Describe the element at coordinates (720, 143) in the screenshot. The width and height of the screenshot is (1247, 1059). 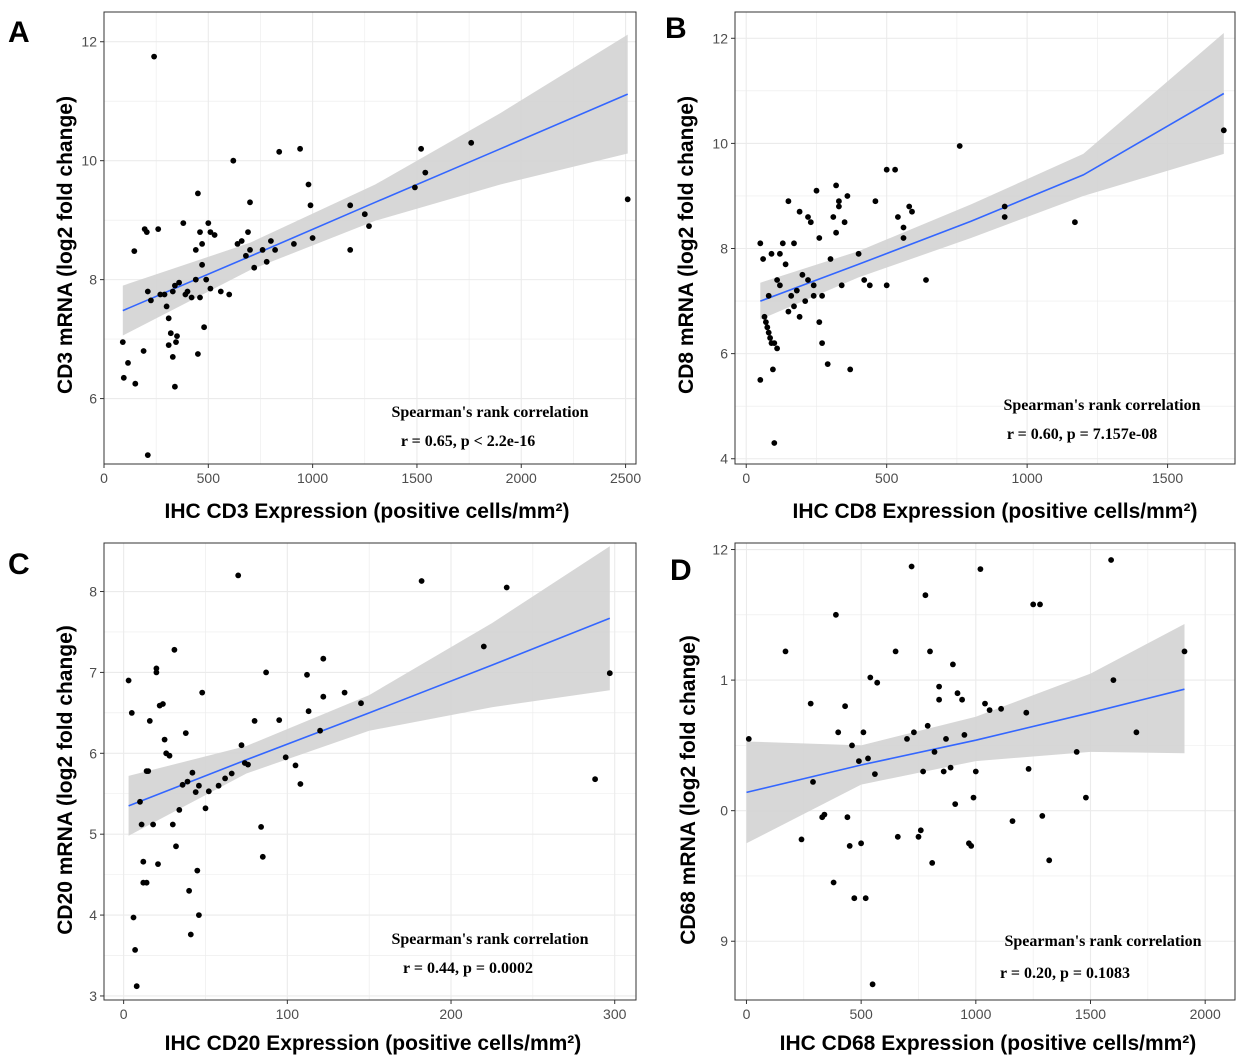
I see `y-tick-label-b: 10` at that location.